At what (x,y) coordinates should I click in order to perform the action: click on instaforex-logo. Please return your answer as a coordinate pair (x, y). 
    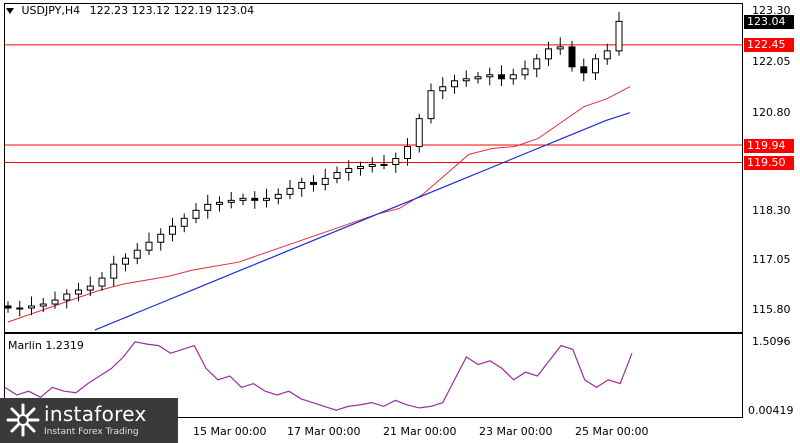
    Looking at the image, I should click on (89, 420).